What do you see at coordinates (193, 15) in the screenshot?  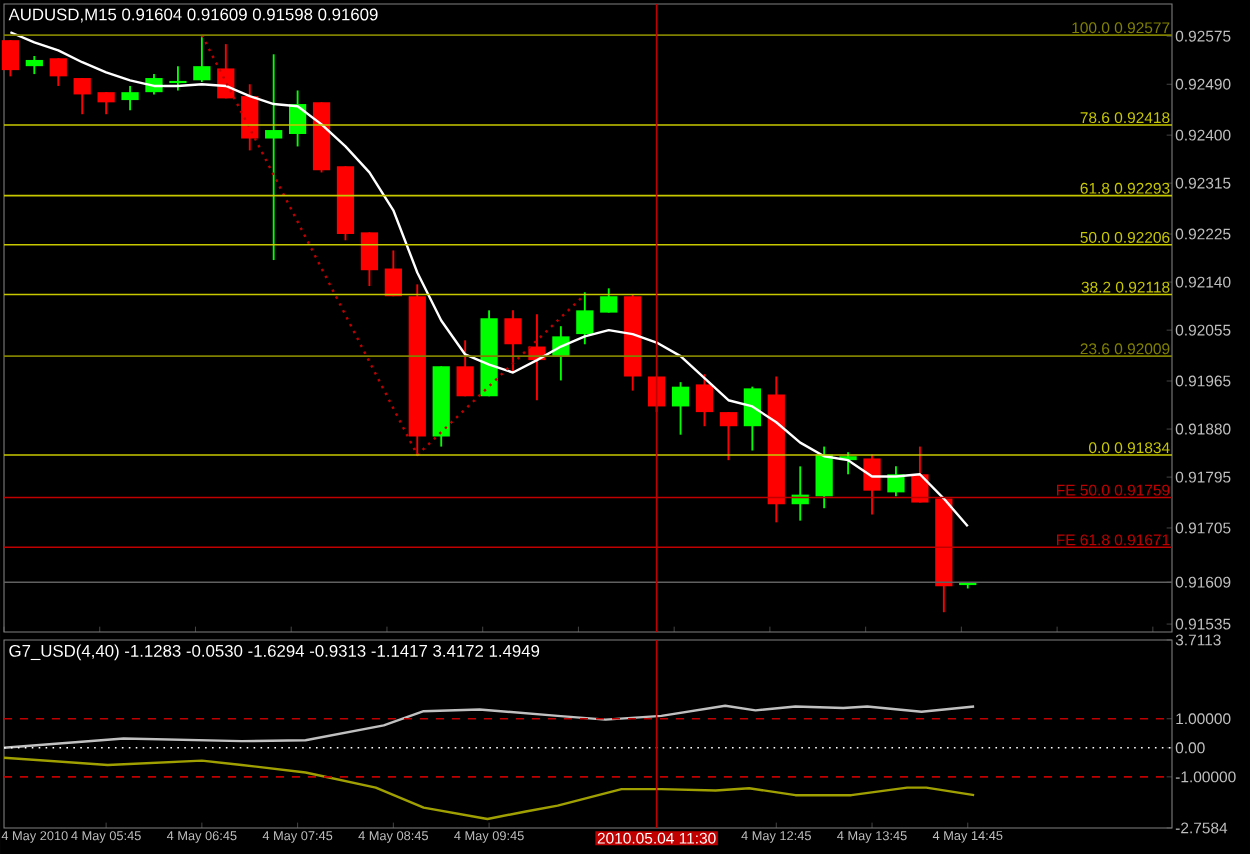 I see `chart-title: AUDUSD,M15 0.91604 0.91609 0.91598 0.91609` at bounding box center [193, 15].